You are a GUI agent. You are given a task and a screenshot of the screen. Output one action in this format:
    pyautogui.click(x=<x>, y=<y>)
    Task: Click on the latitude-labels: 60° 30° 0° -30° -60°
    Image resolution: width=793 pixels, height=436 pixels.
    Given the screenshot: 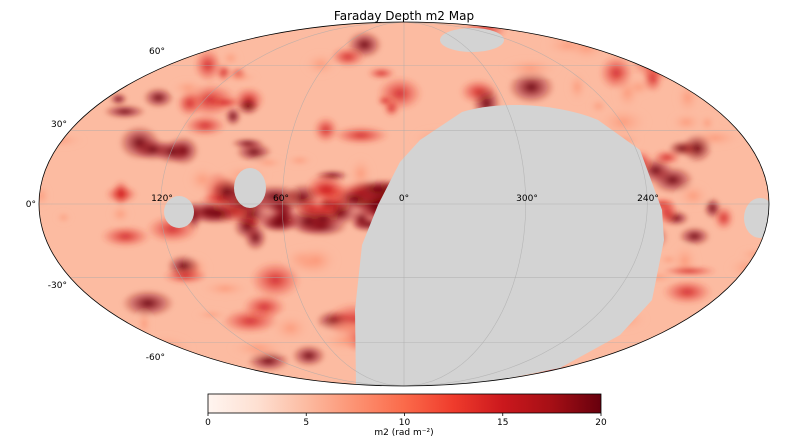 What is the action you would take?
    pyautogui.click(x=95, y=205)
    